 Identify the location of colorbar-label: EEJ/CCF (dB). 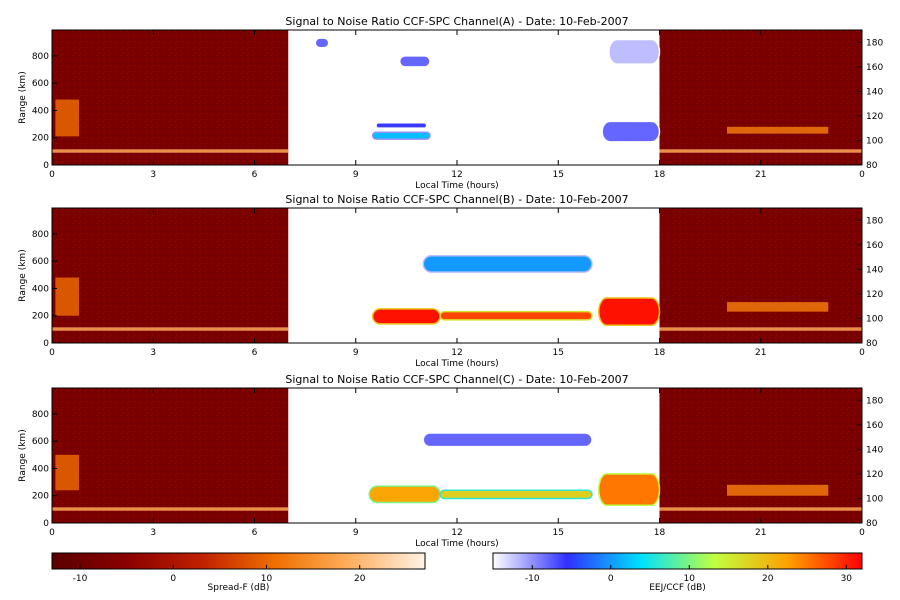
(677, 588).